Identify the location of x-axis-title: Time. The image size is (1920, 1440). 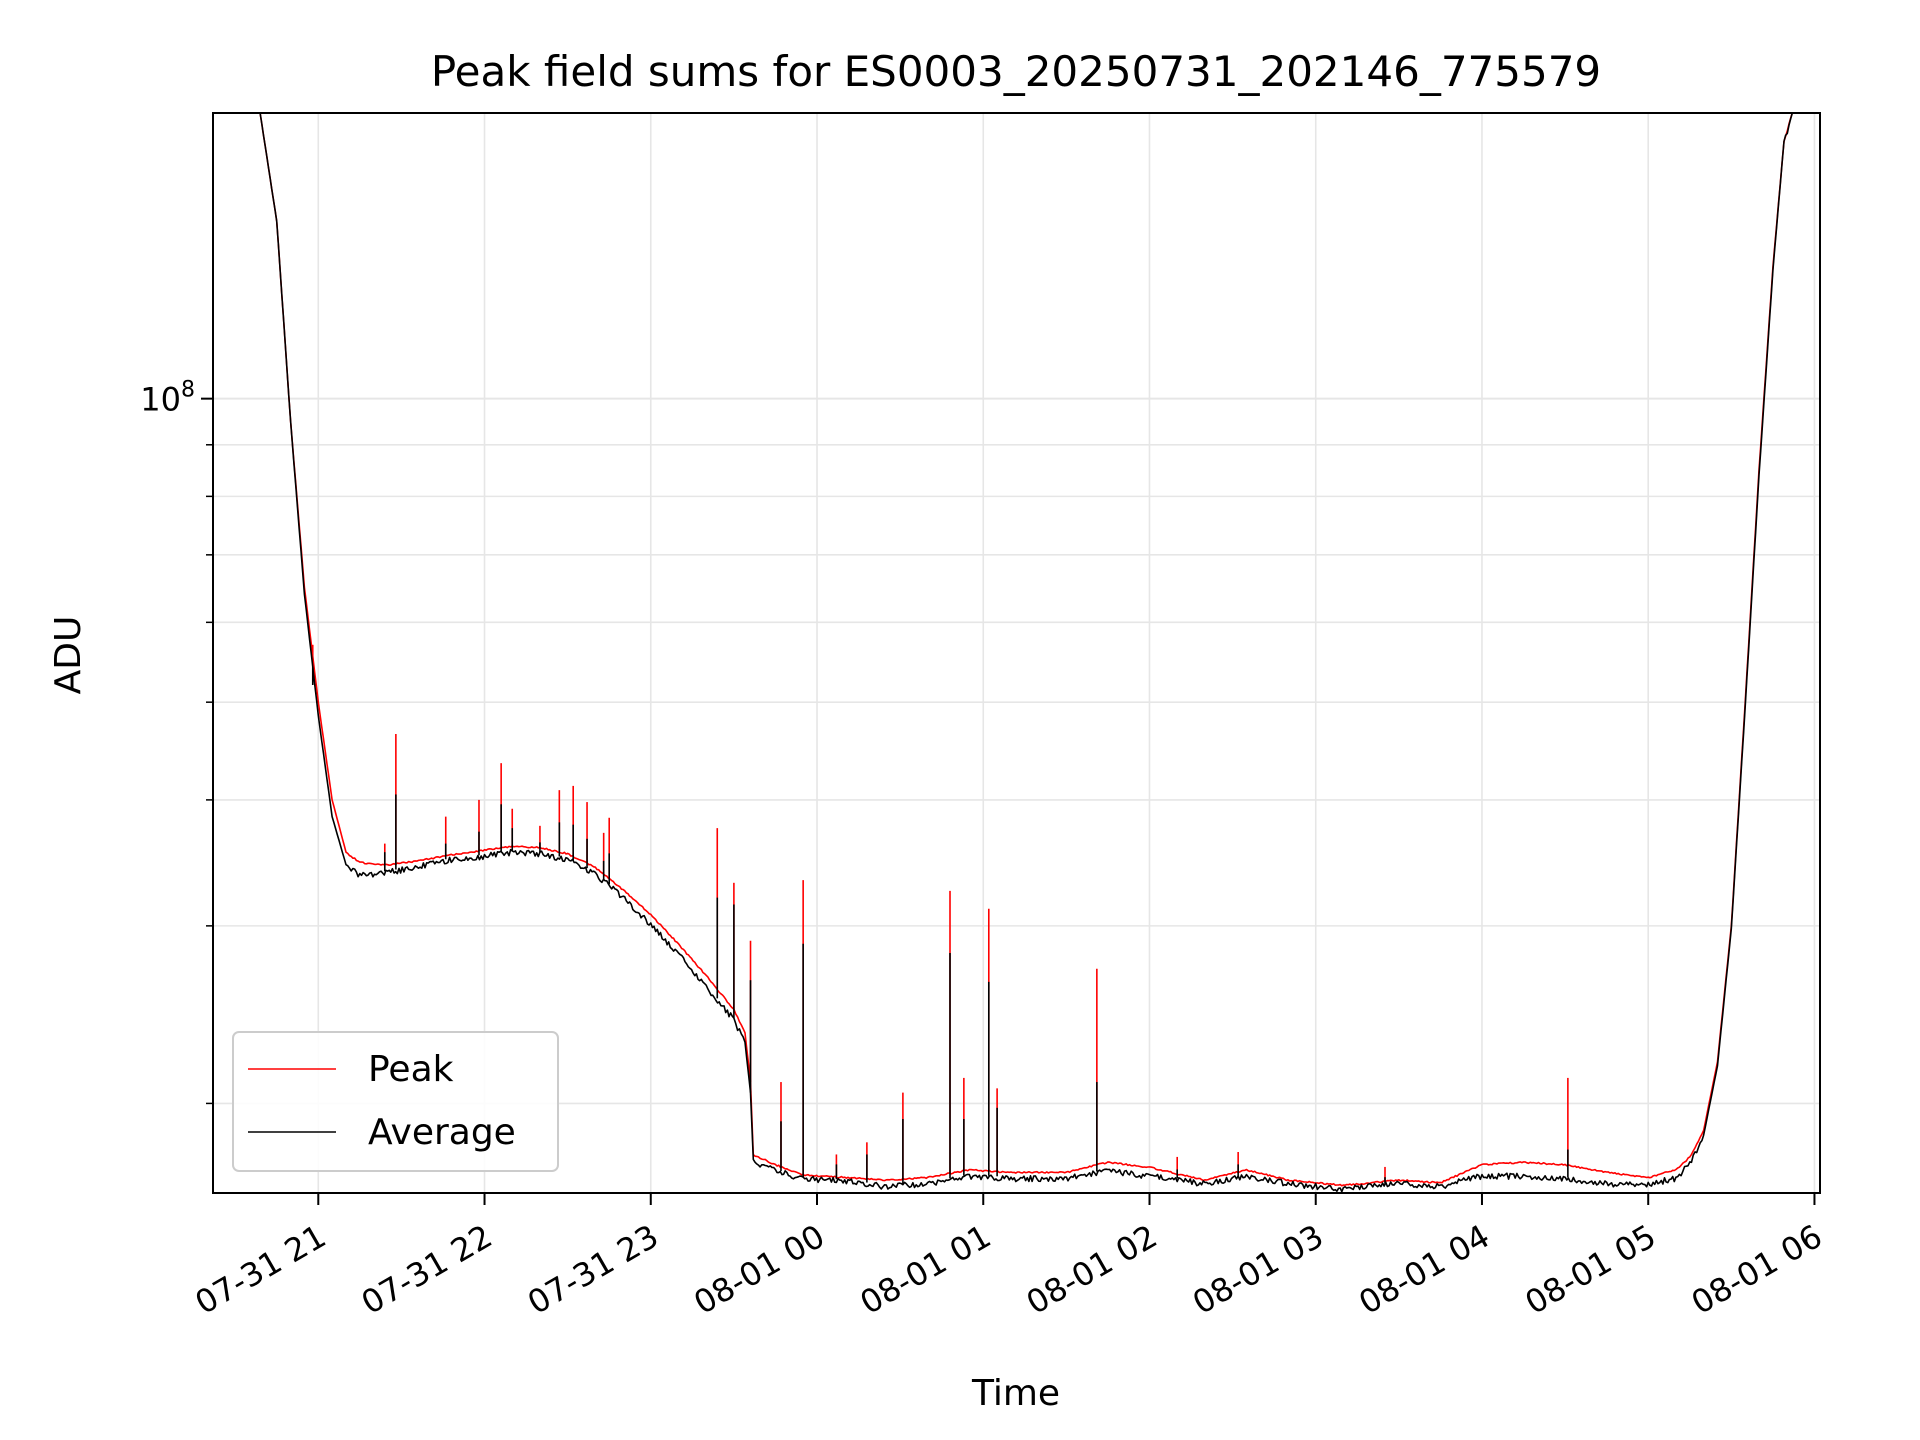
(1015, 1393).